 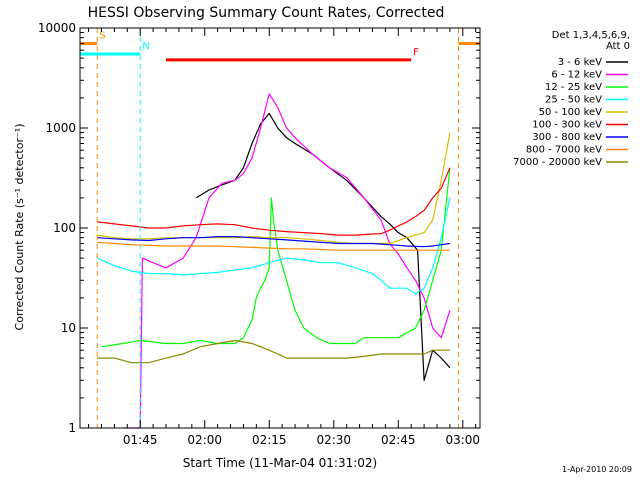 What do you see at coordinates (68, 328) in the screenshot?
I see `y-tick-label-1: 10` at bounding box center [68, 328].